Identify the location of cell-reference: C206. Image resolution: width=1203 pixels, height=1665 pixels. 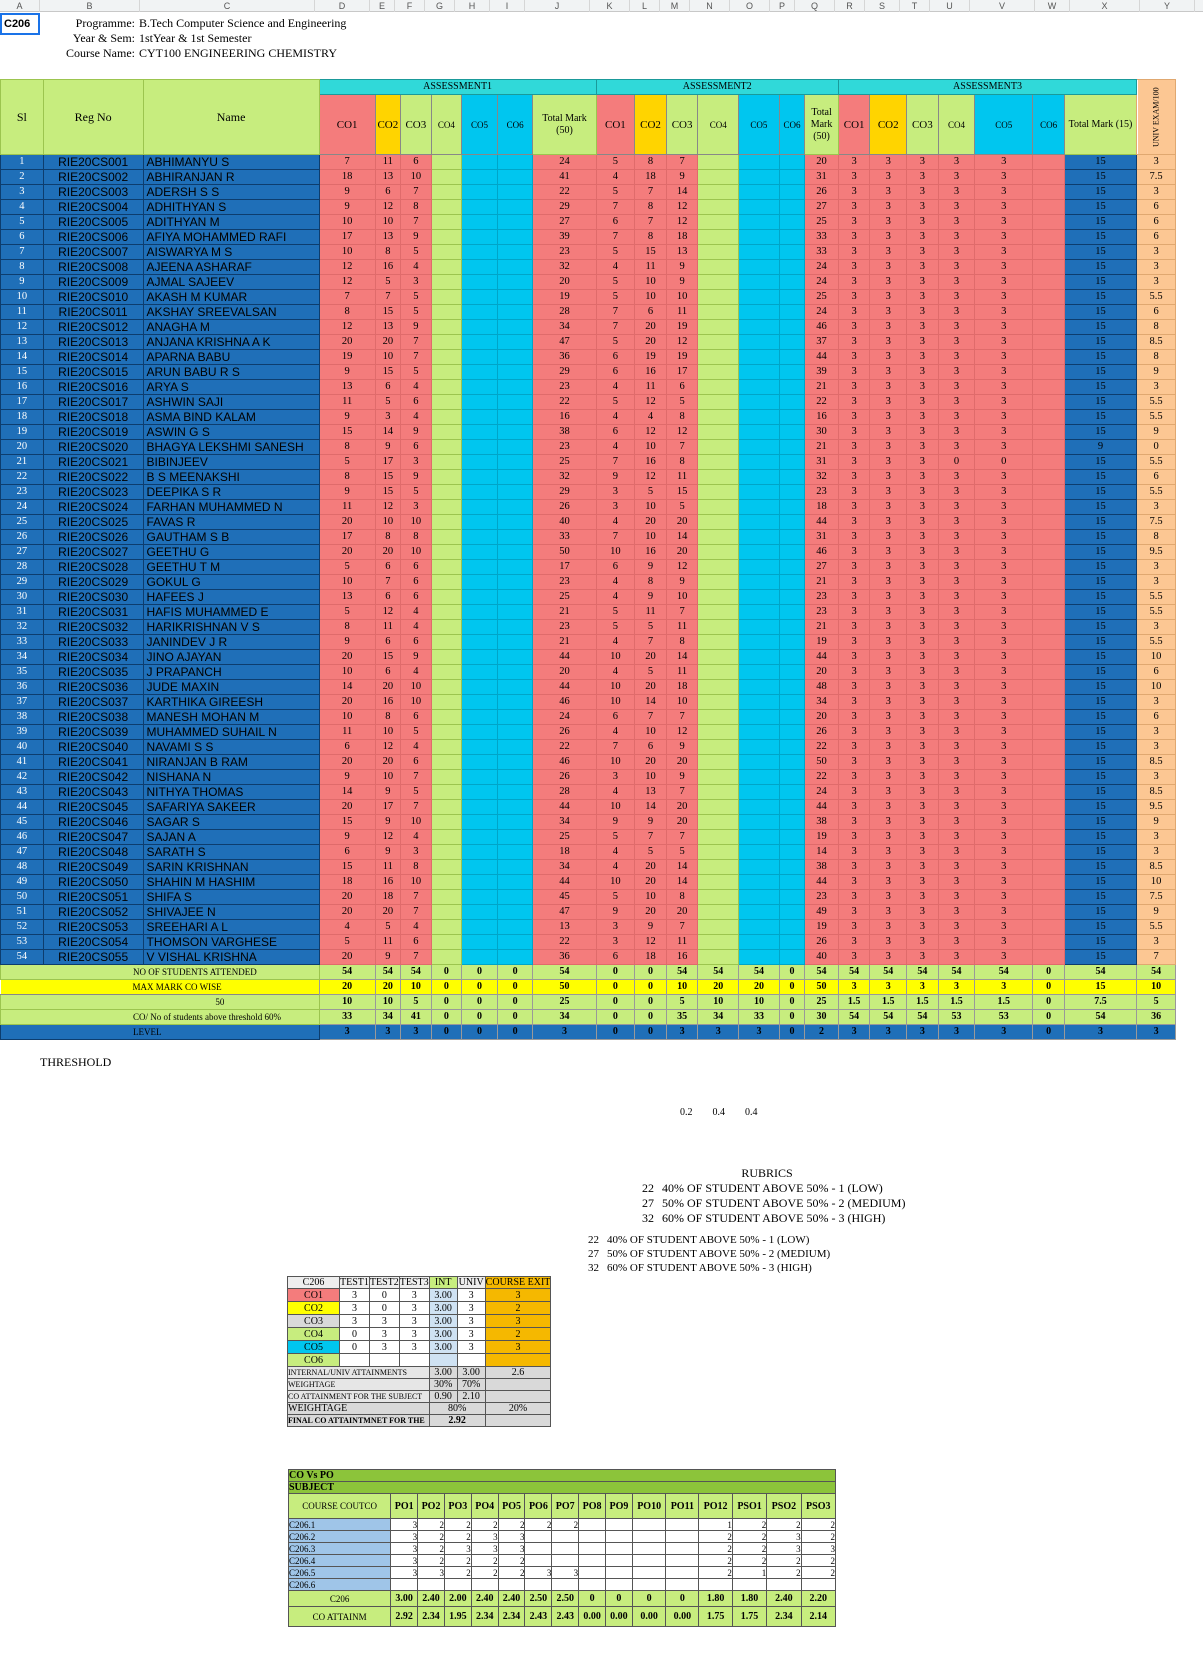
(20, 24).